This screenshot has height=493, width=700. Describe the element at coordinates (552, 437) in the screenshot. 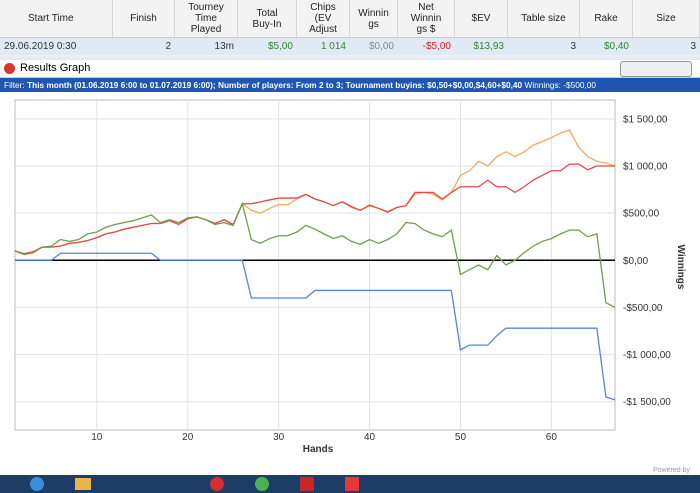

I see `x-tick-label: 60` at that location.